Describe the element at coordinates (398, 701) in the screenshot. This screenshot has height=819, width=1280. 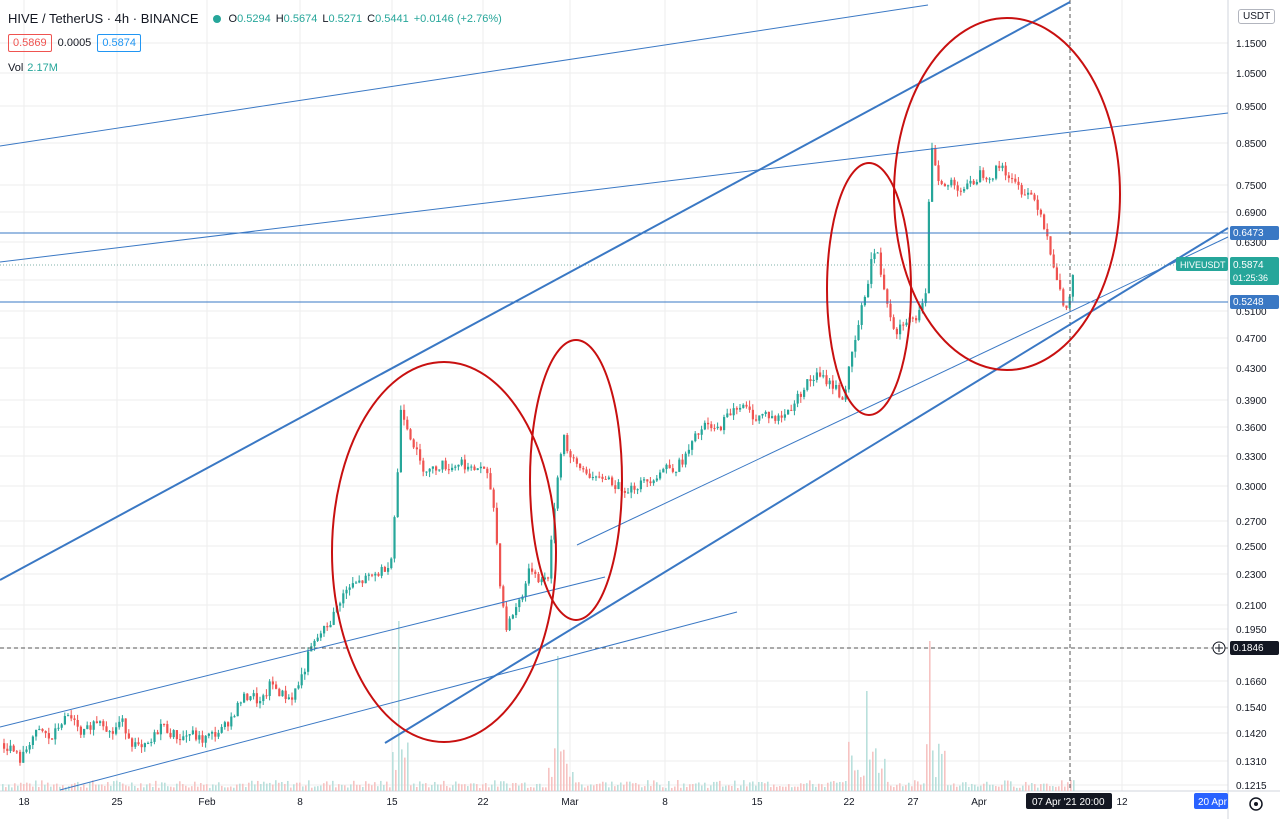
I see `trend-line` at that location.